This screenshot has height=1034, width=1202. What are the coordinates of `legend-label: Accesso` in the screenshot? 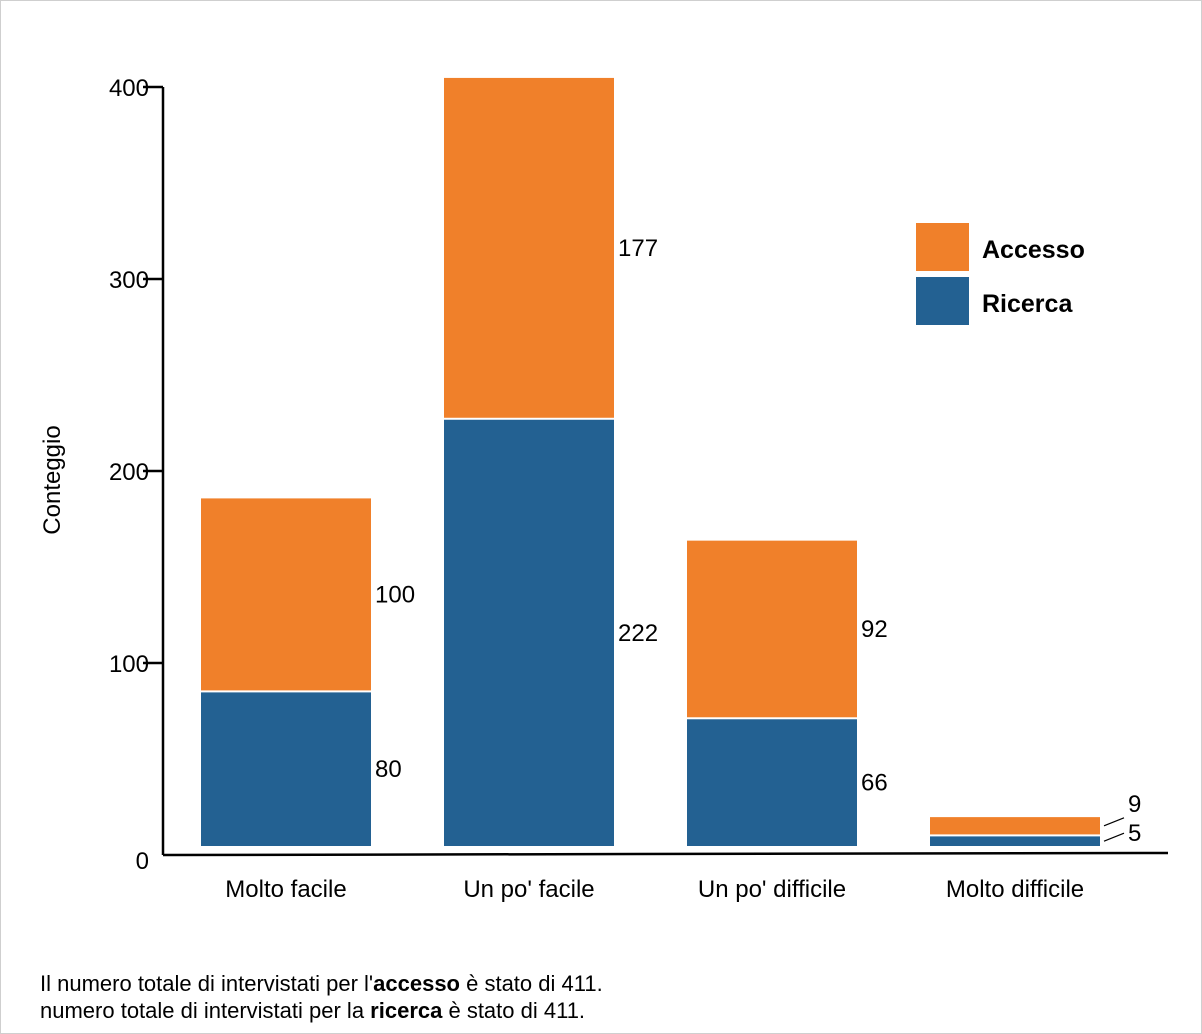 It's located at (1033, 250).